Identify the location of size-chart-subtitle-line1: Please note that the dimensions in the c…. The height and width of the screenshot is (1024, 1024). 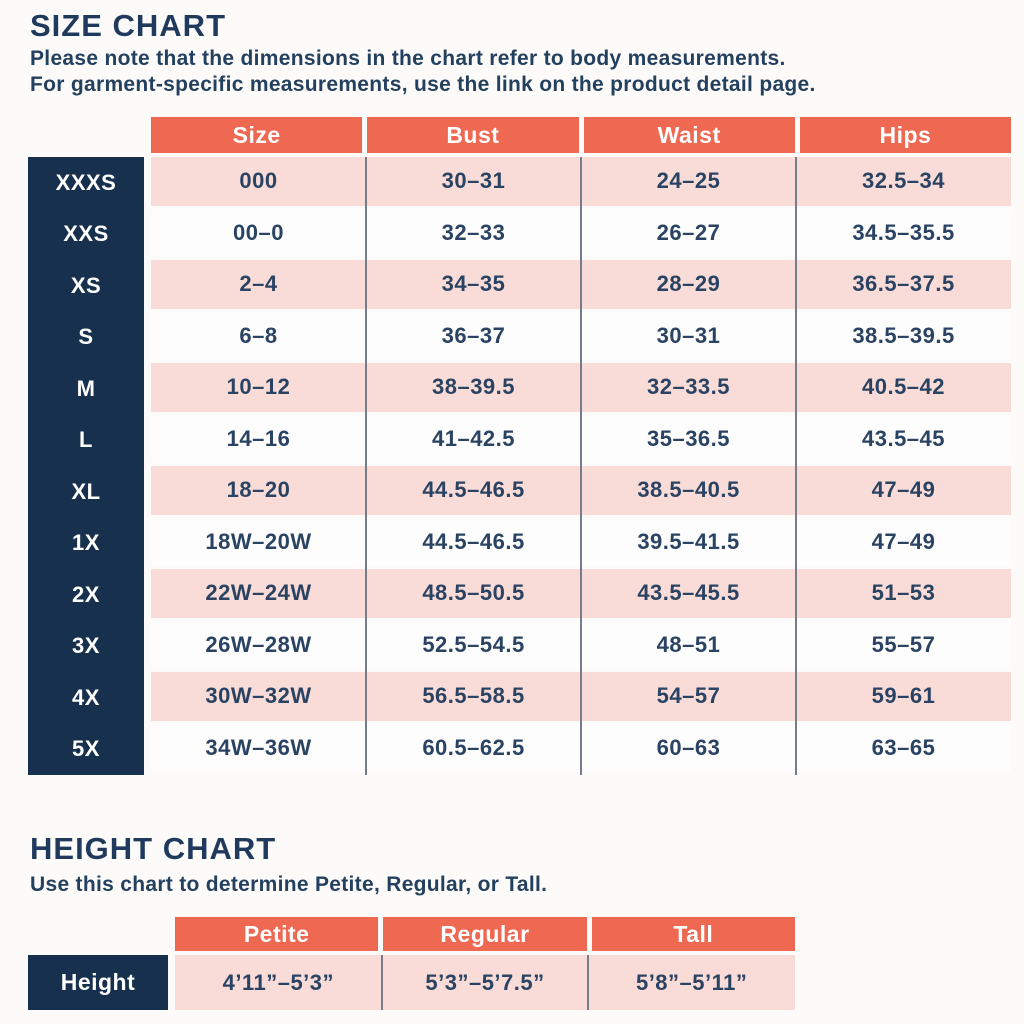
(408, 58).